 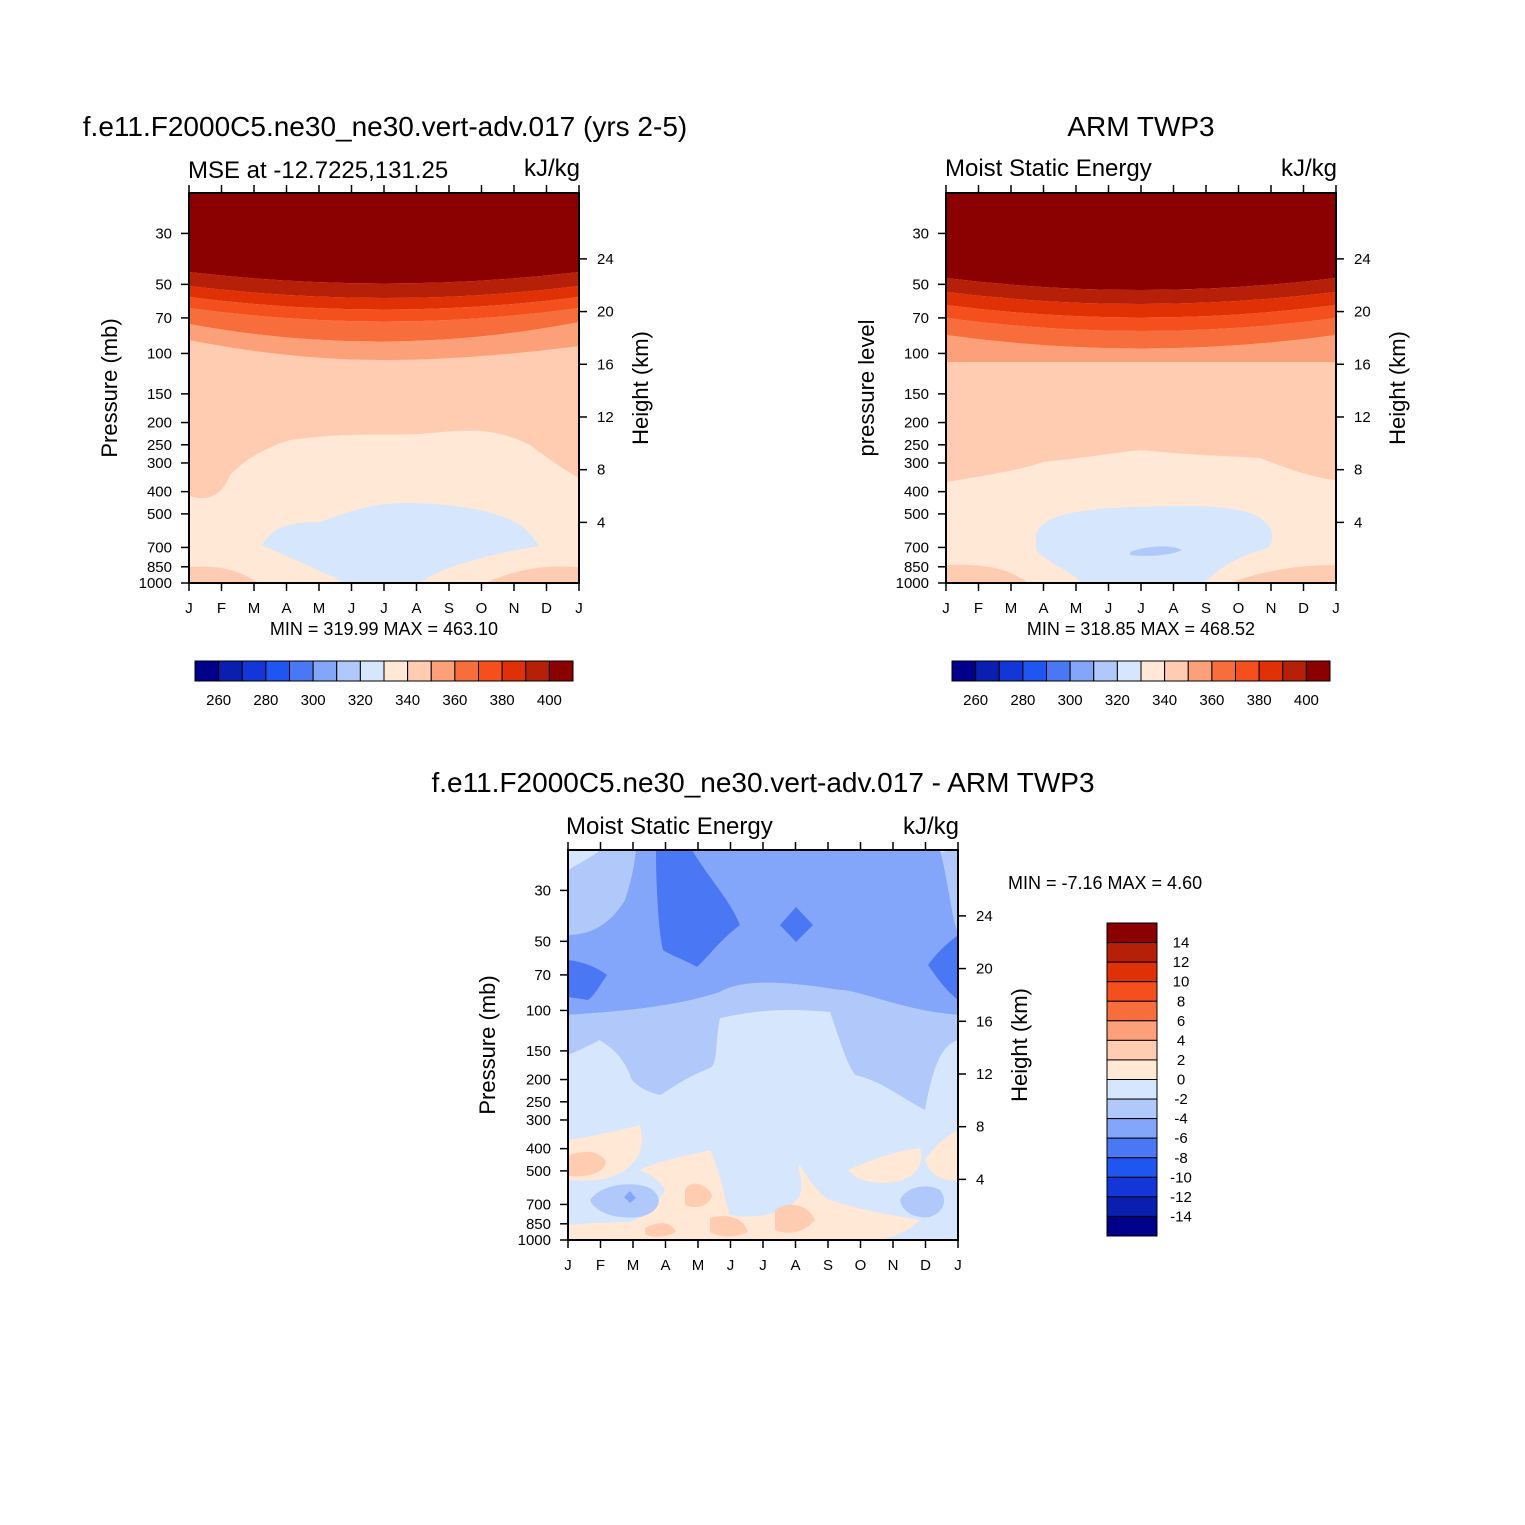 What do you see at coordinates (861, 1265) in the screenshot?
I see `x-tick-label: O` at bounding box center [861, 1265].